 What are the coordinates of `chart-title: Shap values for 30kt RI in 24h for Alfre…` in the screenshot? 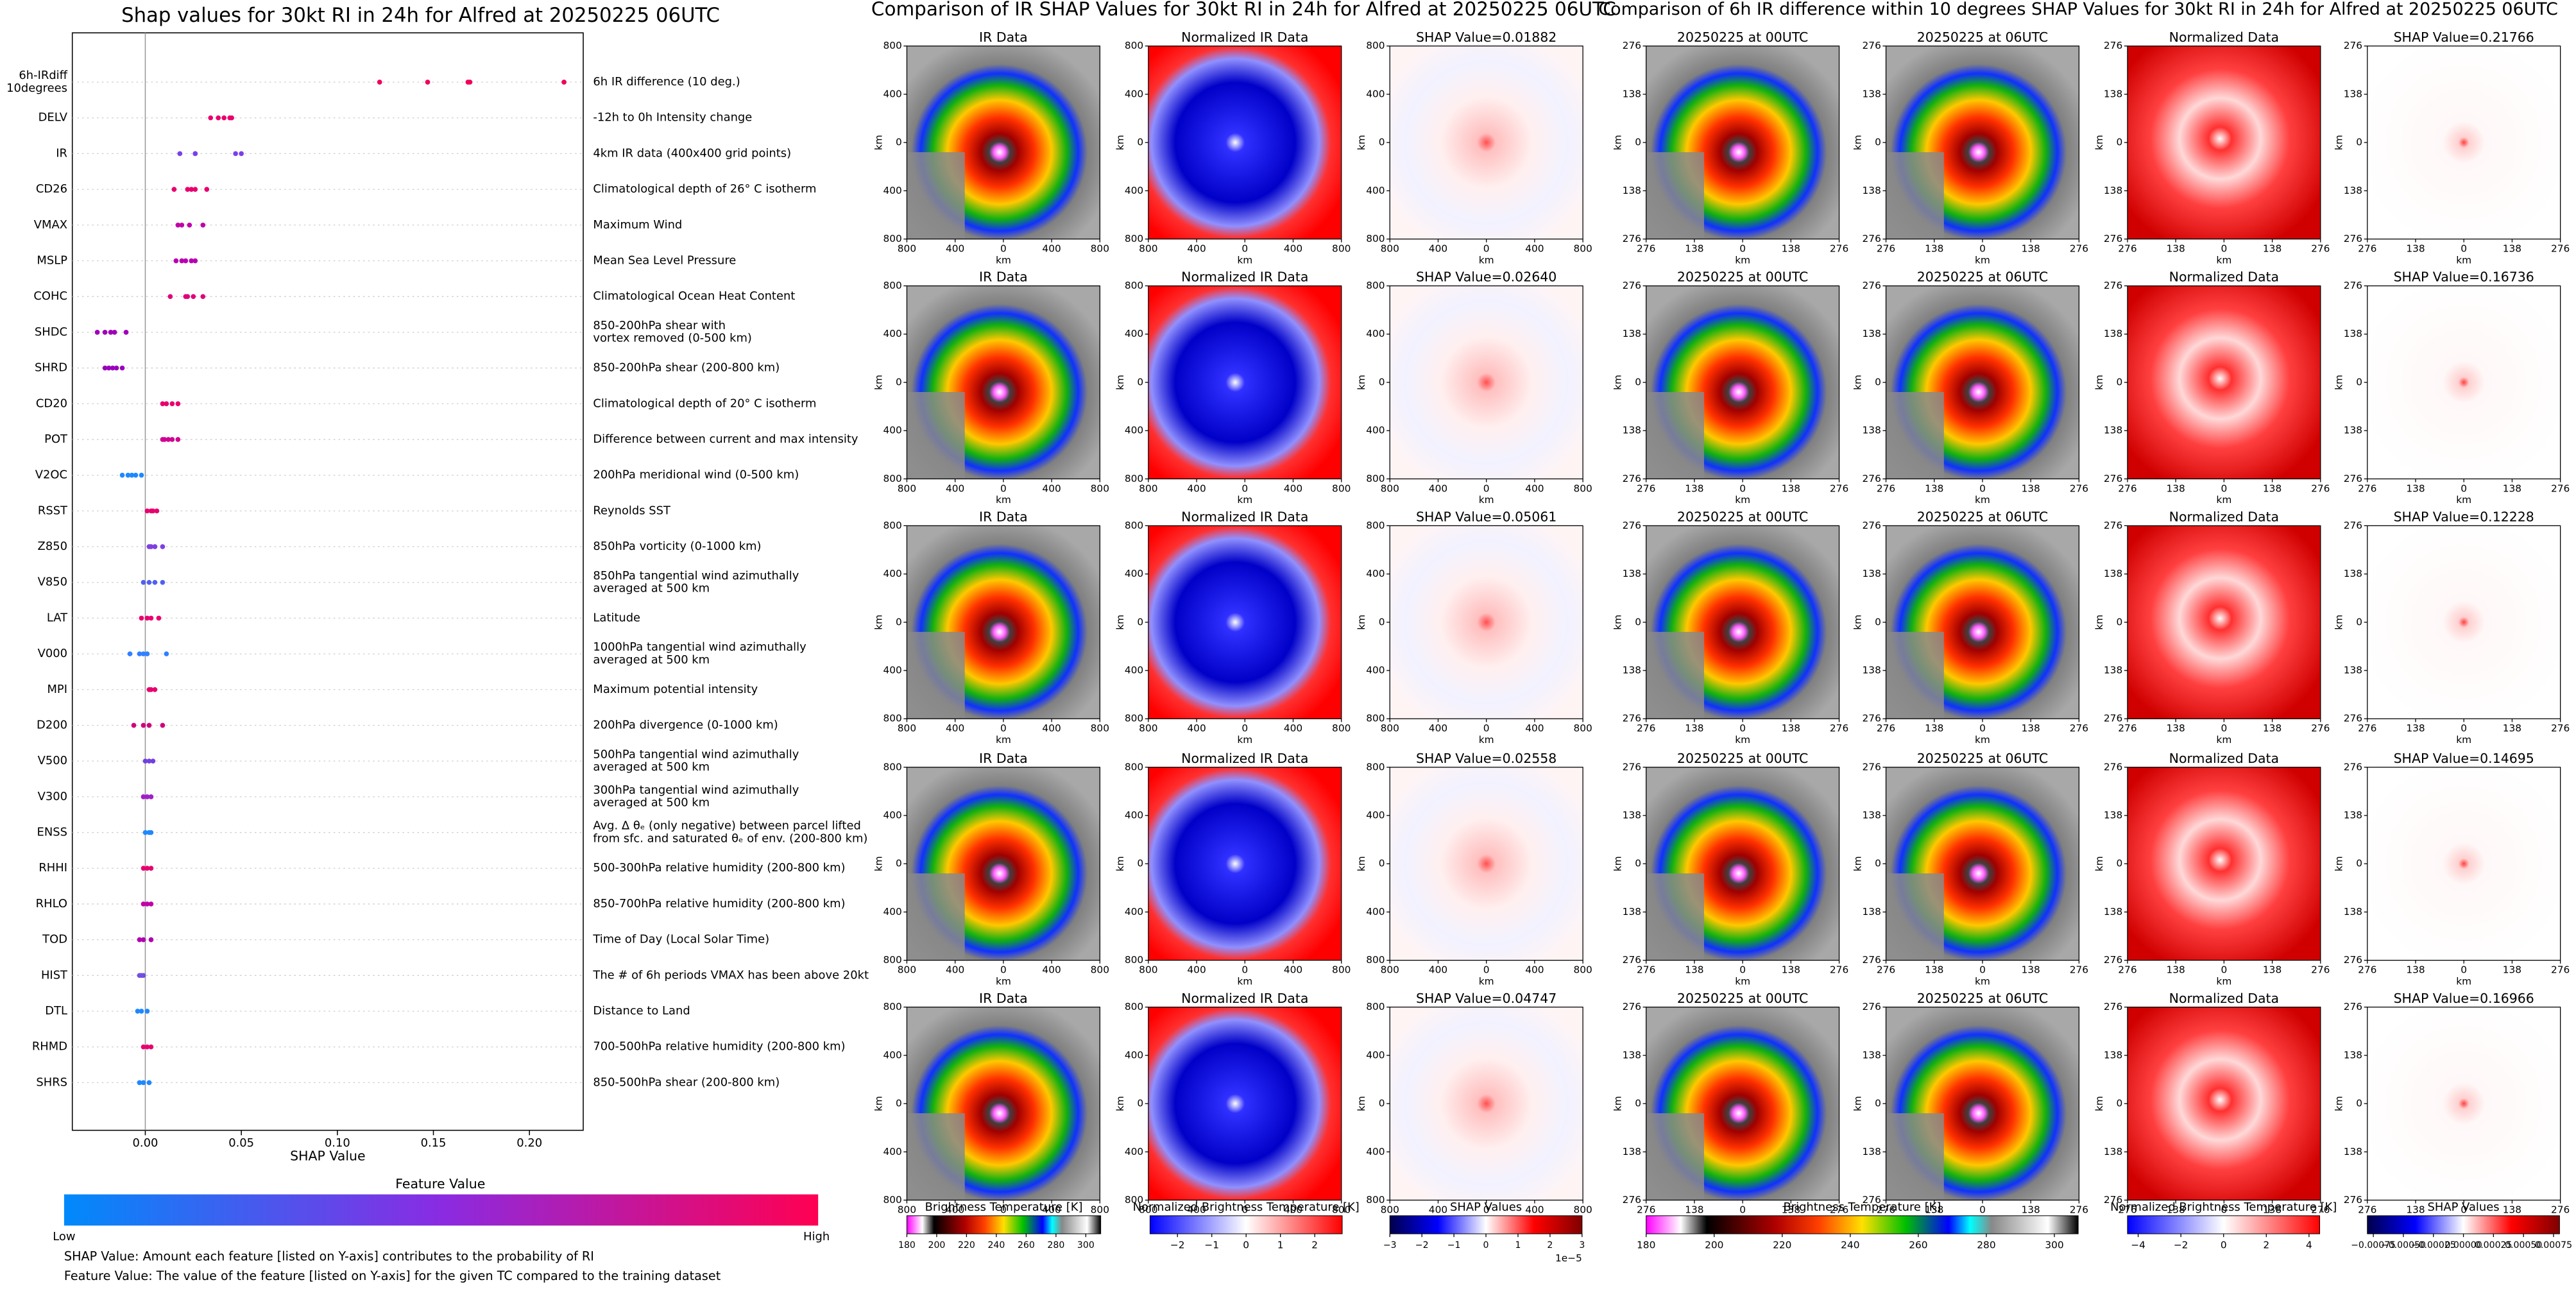 It's located at (421, 15).